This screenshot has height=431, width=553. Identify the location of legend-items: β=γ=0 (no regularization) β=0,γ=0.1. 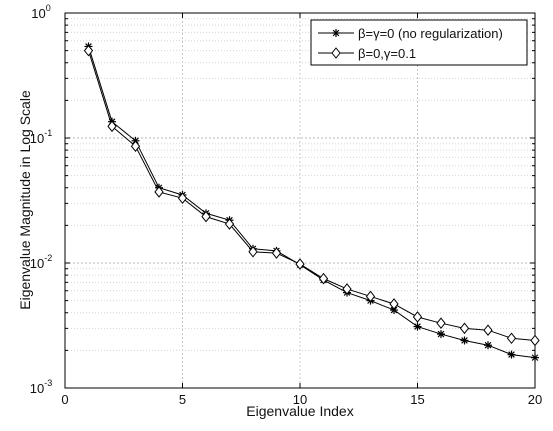
(410, 43).